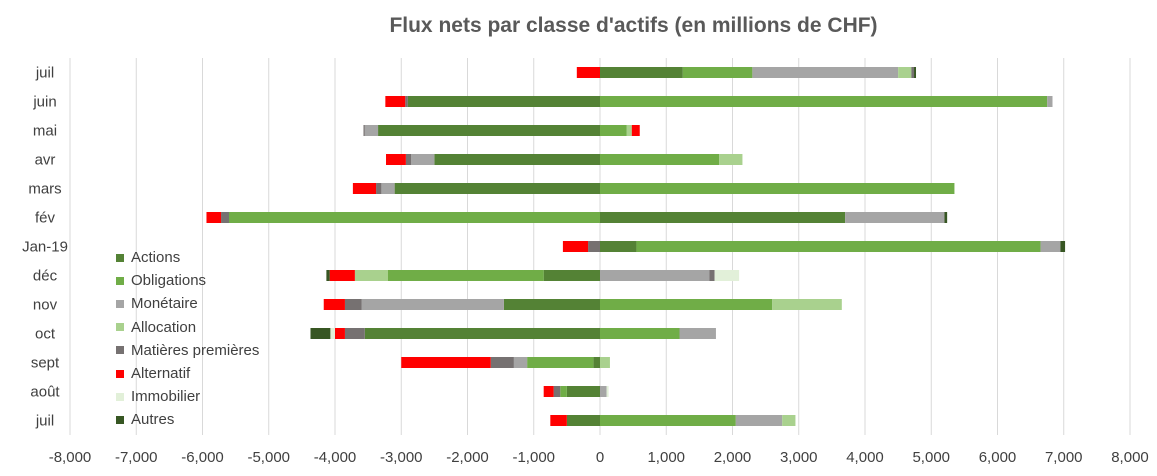  Describe the element at coordinates (136, 457) in the screenshot. I see `x-tick-label-1: -7,000` at that location.